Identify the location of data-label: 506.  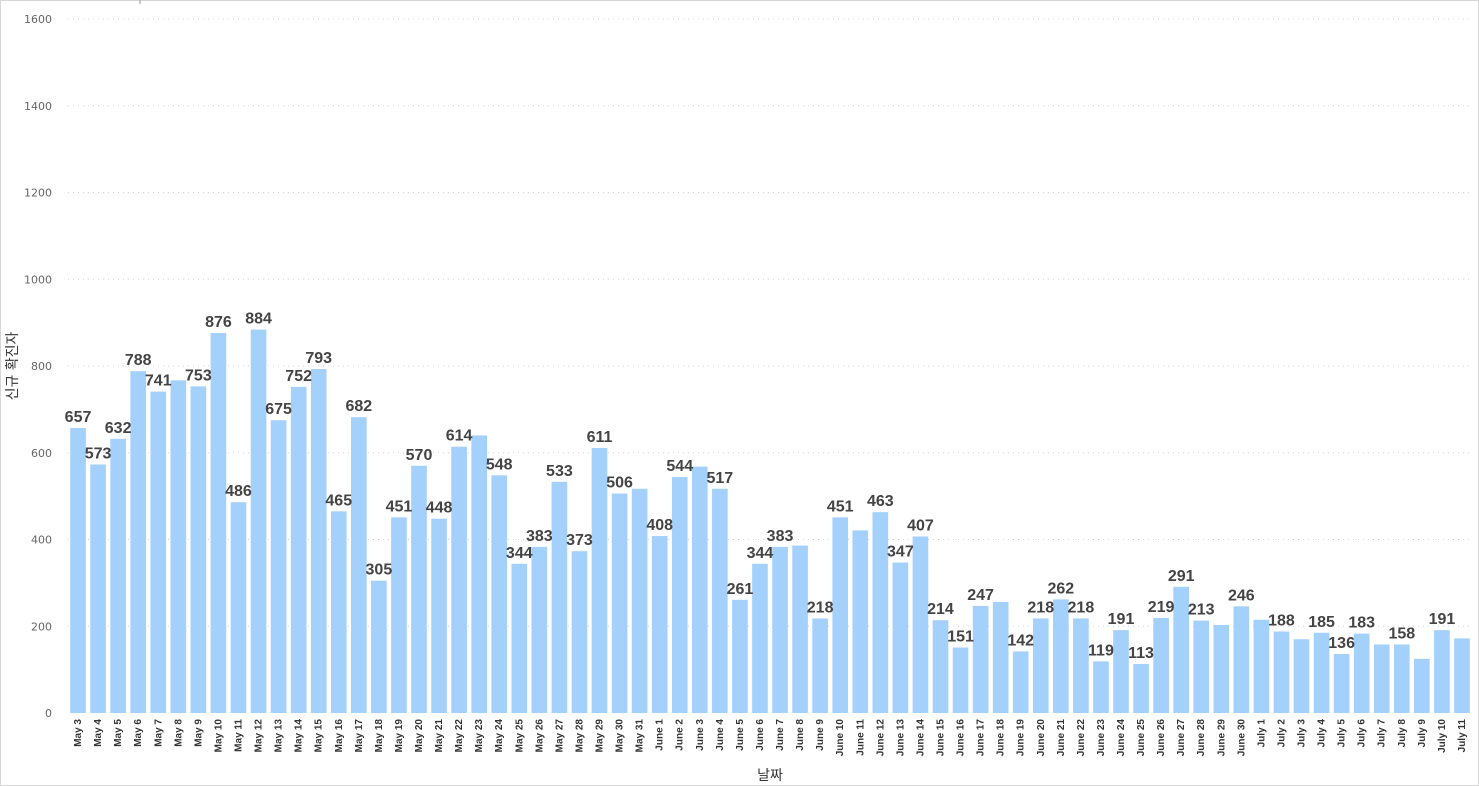
(619, 483).